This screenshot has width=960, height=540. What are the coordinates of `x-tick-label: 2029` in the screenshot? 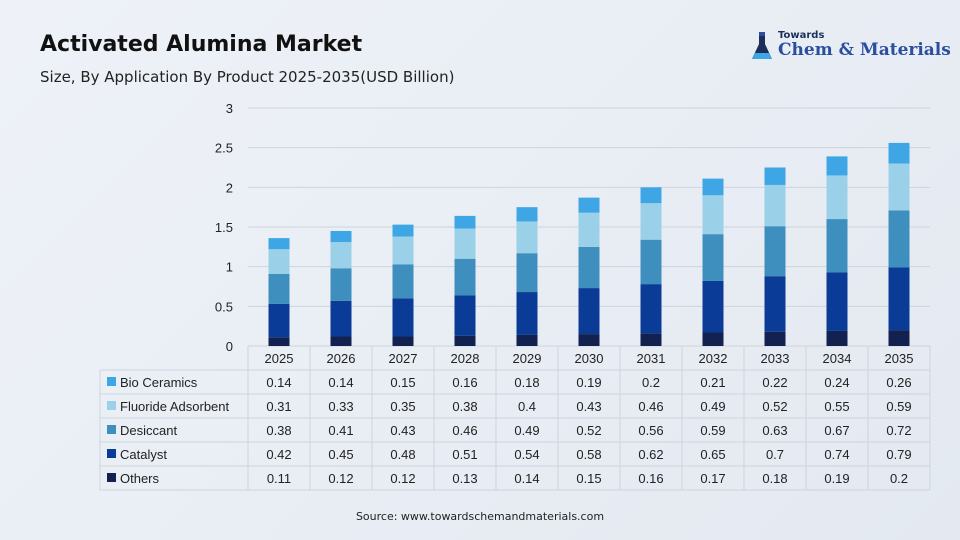 It's located at (527, 358).